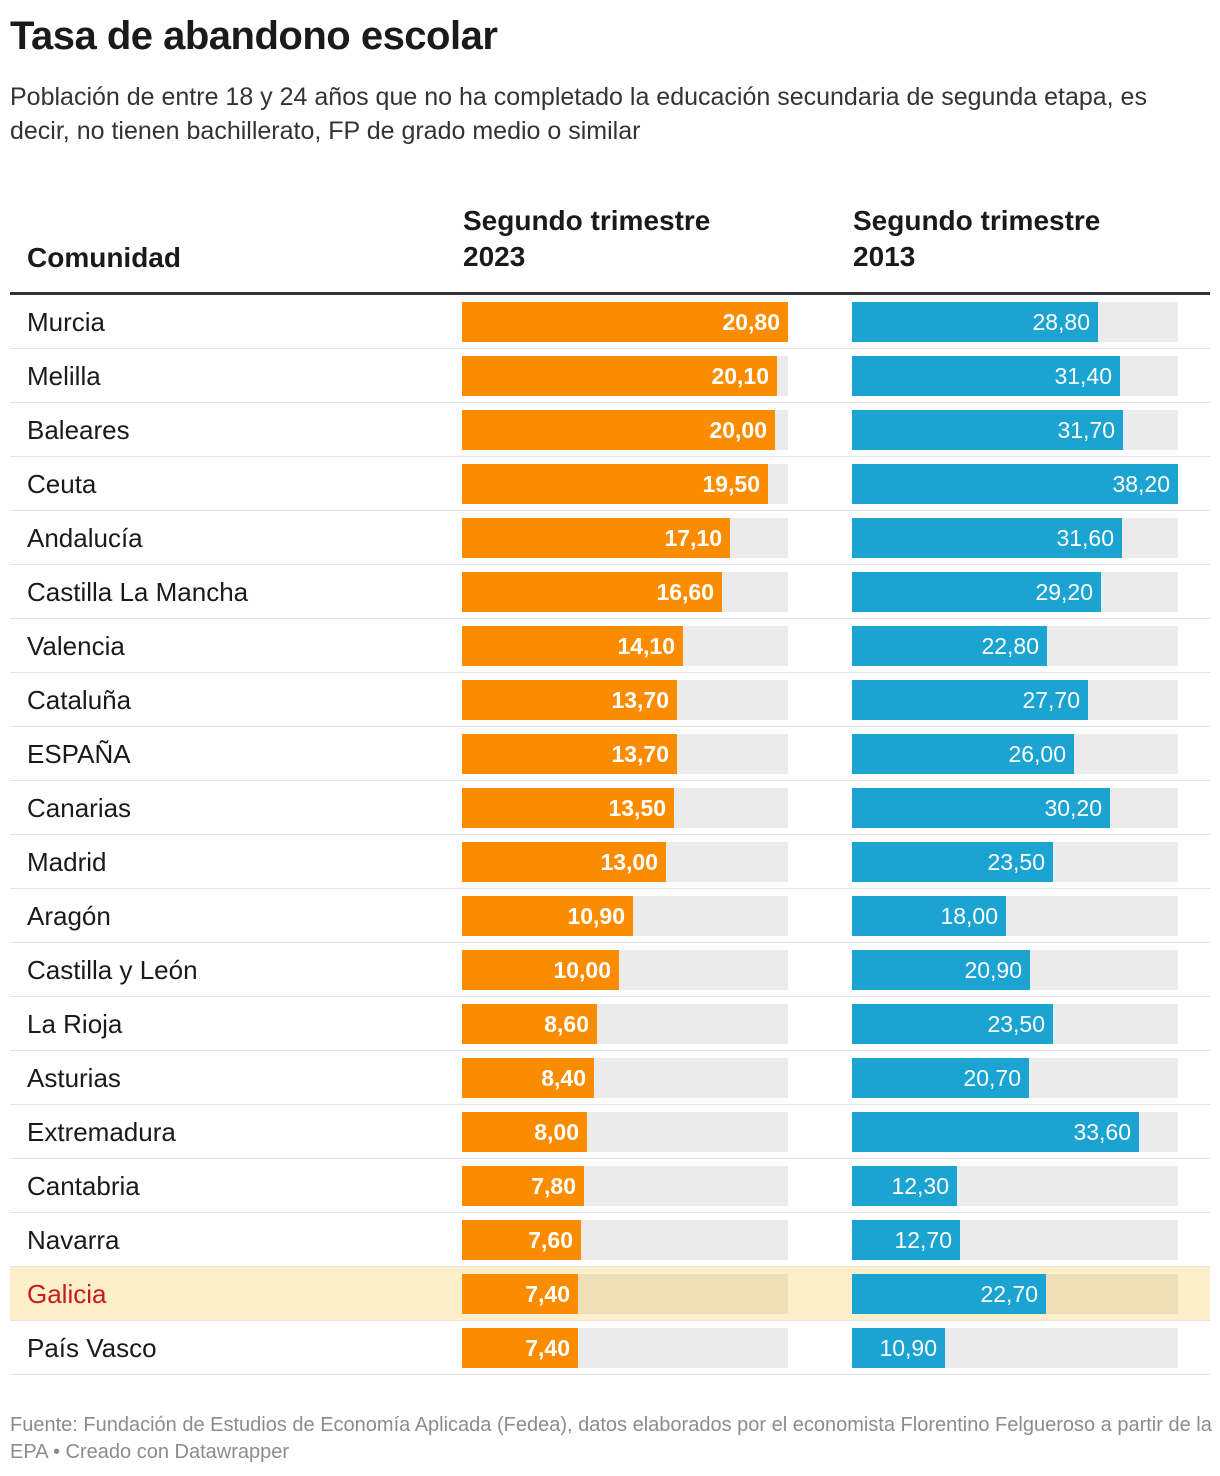 Image resolution: width=1220 pixels, height=1476 pixels. I want to click on table-row-cantabria: Cantabria 7,80 12,30, so click(610, 1186).